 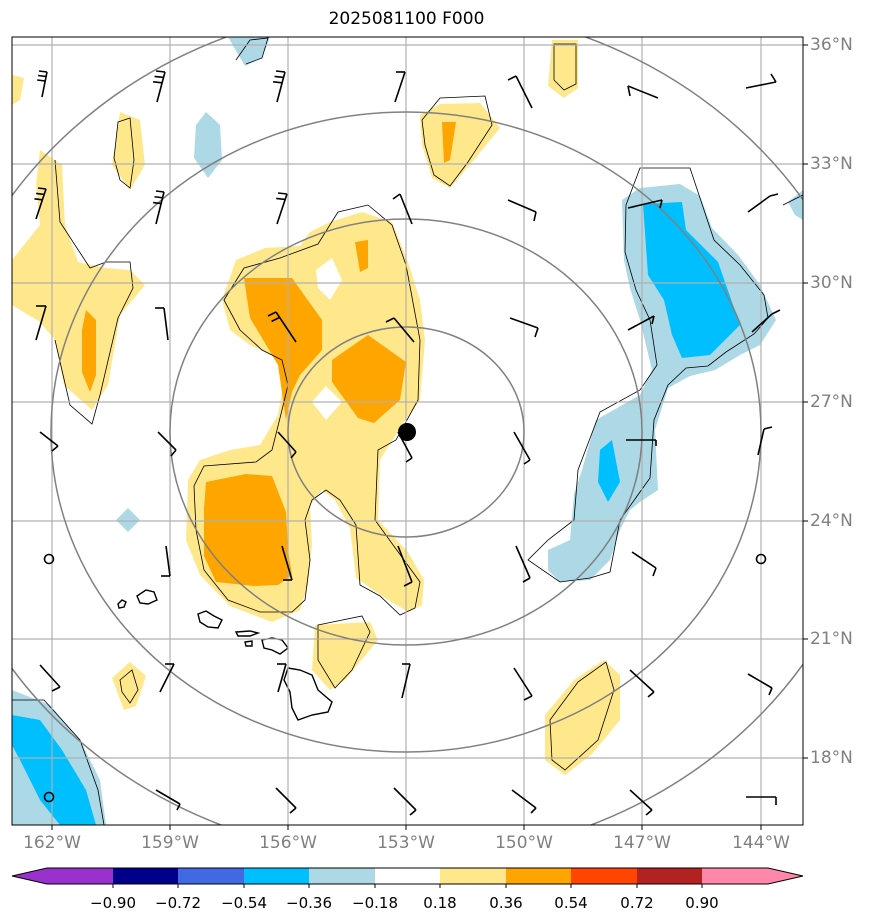 I want to click on island-oahu, so click(x=210, y=619).